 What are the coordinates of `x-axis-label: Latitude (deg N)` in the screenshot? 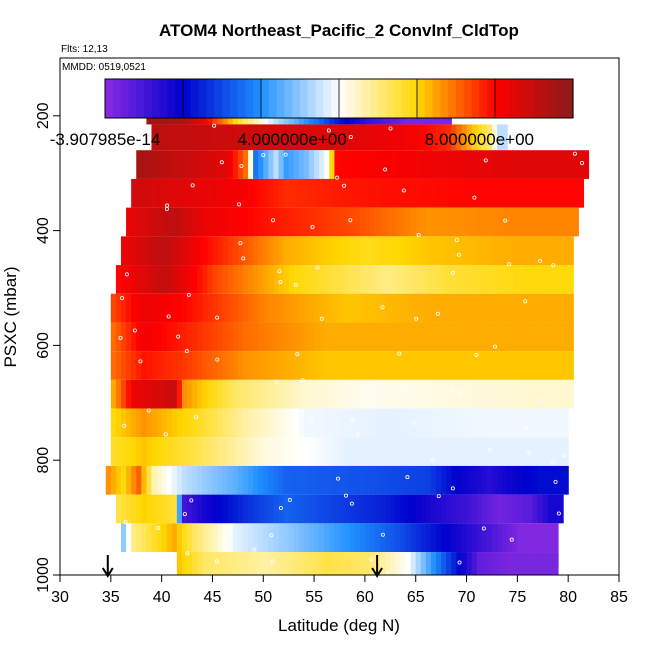 It's located at (339, 625).